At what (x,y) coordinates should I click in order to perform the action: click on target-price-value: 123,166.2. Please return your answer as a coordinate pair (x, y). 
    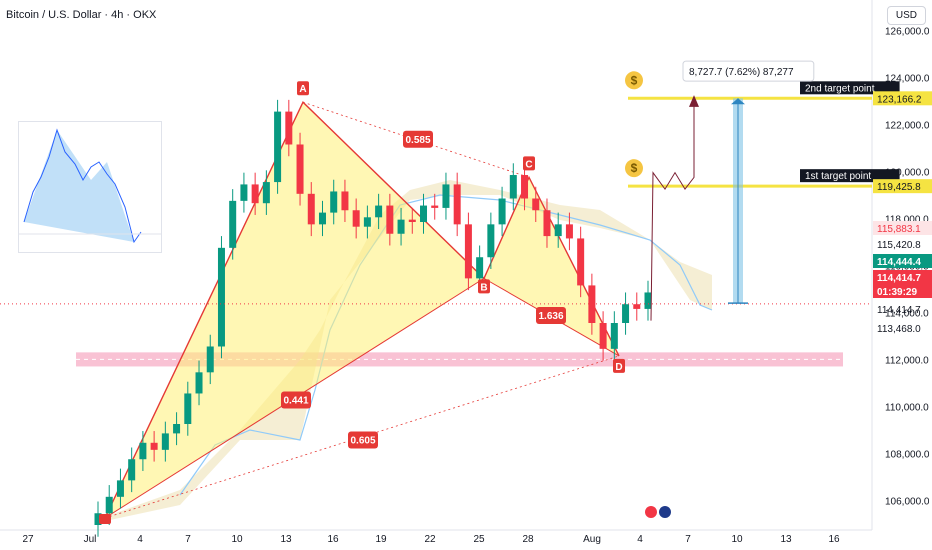
    Looking at the image, I should click on (899, 99).